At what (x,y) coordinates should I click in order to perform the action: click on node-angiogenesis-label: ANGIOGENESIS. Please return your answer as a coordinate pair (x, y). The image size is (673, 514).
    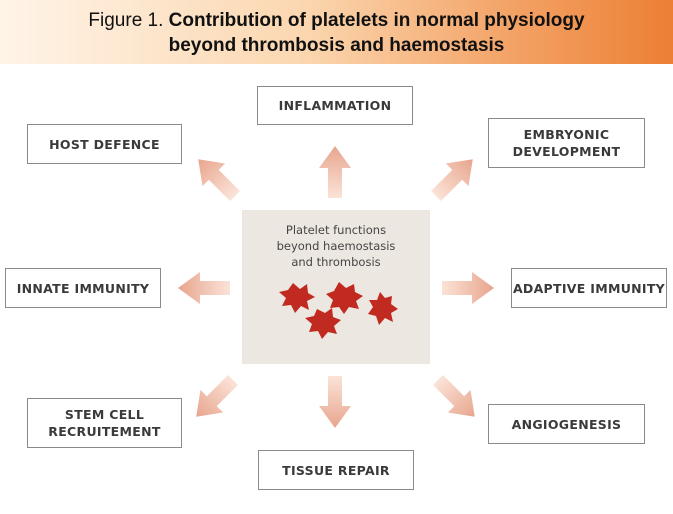
    Looking at the image, I should click on (566, 424).